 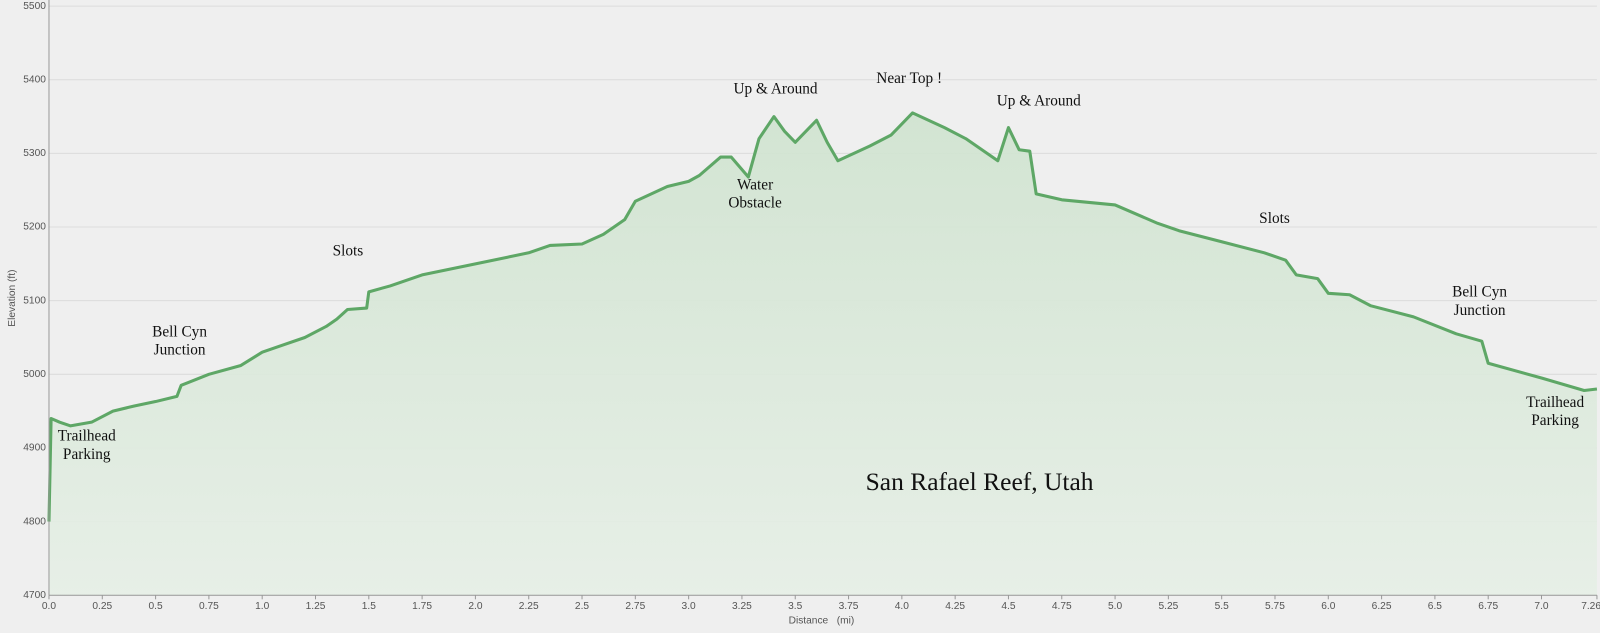 What do you see at coordinates (316, 606) in the screenshot?
I see `x-tick-label: 1.25` at bounding box center [316, 606].